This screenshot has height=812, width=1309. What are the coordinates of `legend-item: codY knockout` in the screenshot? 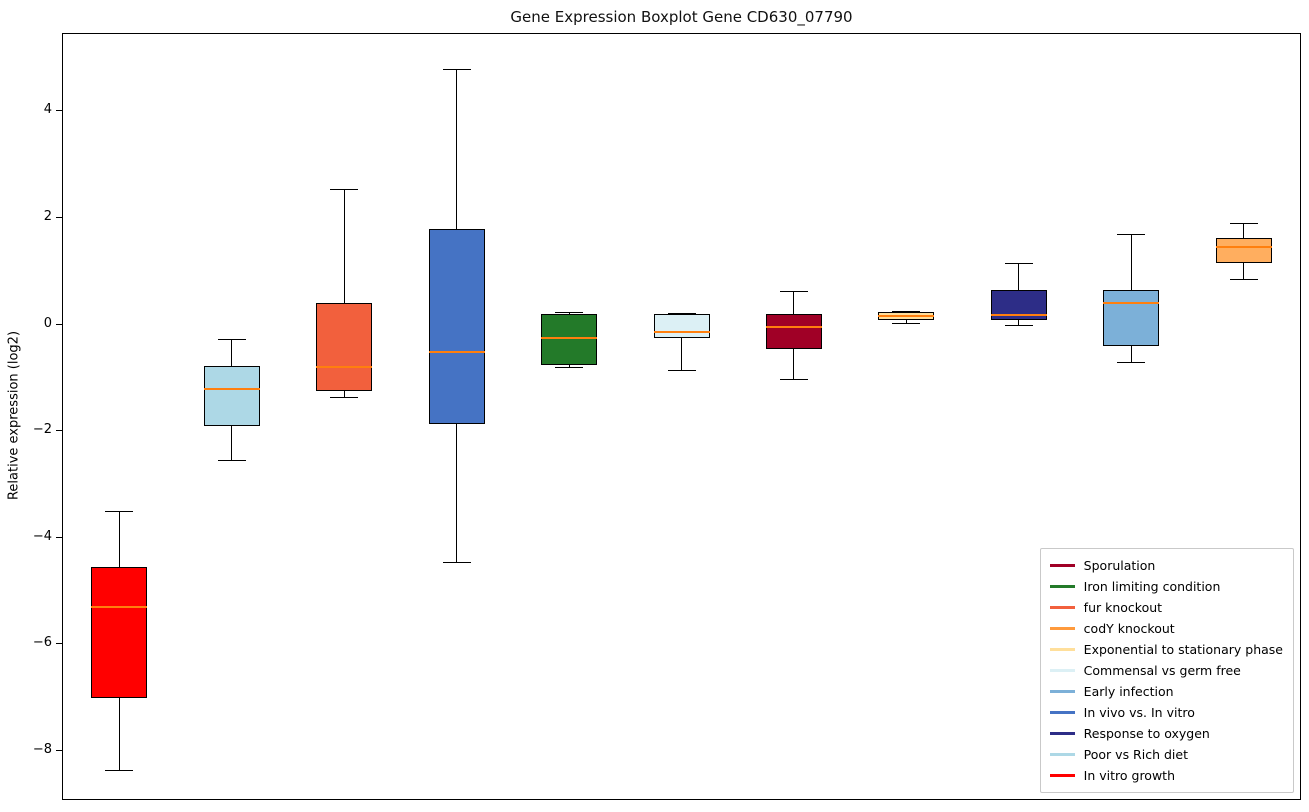 It's located at (1166, 628).